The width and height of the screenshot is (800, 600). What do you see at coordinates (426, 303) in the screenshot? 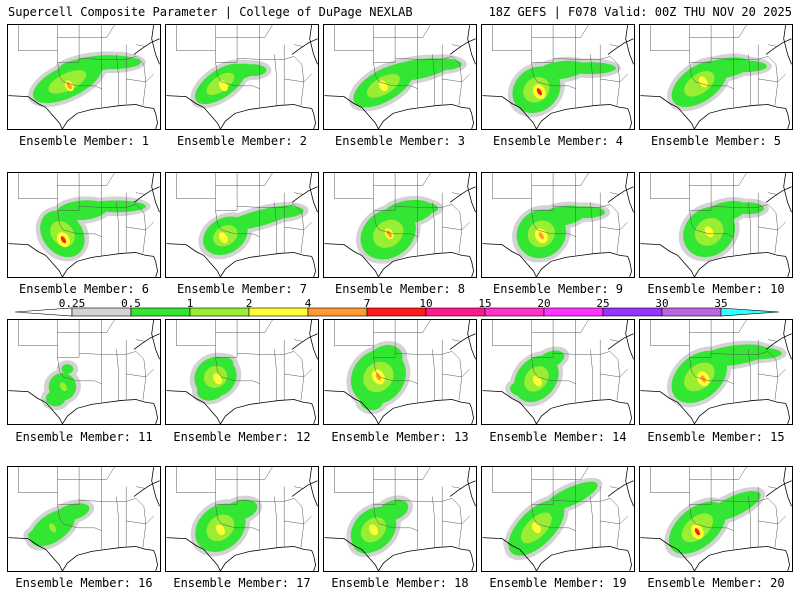
I see `colorbar-tick-label: 10` at bounding box center [426, 303].